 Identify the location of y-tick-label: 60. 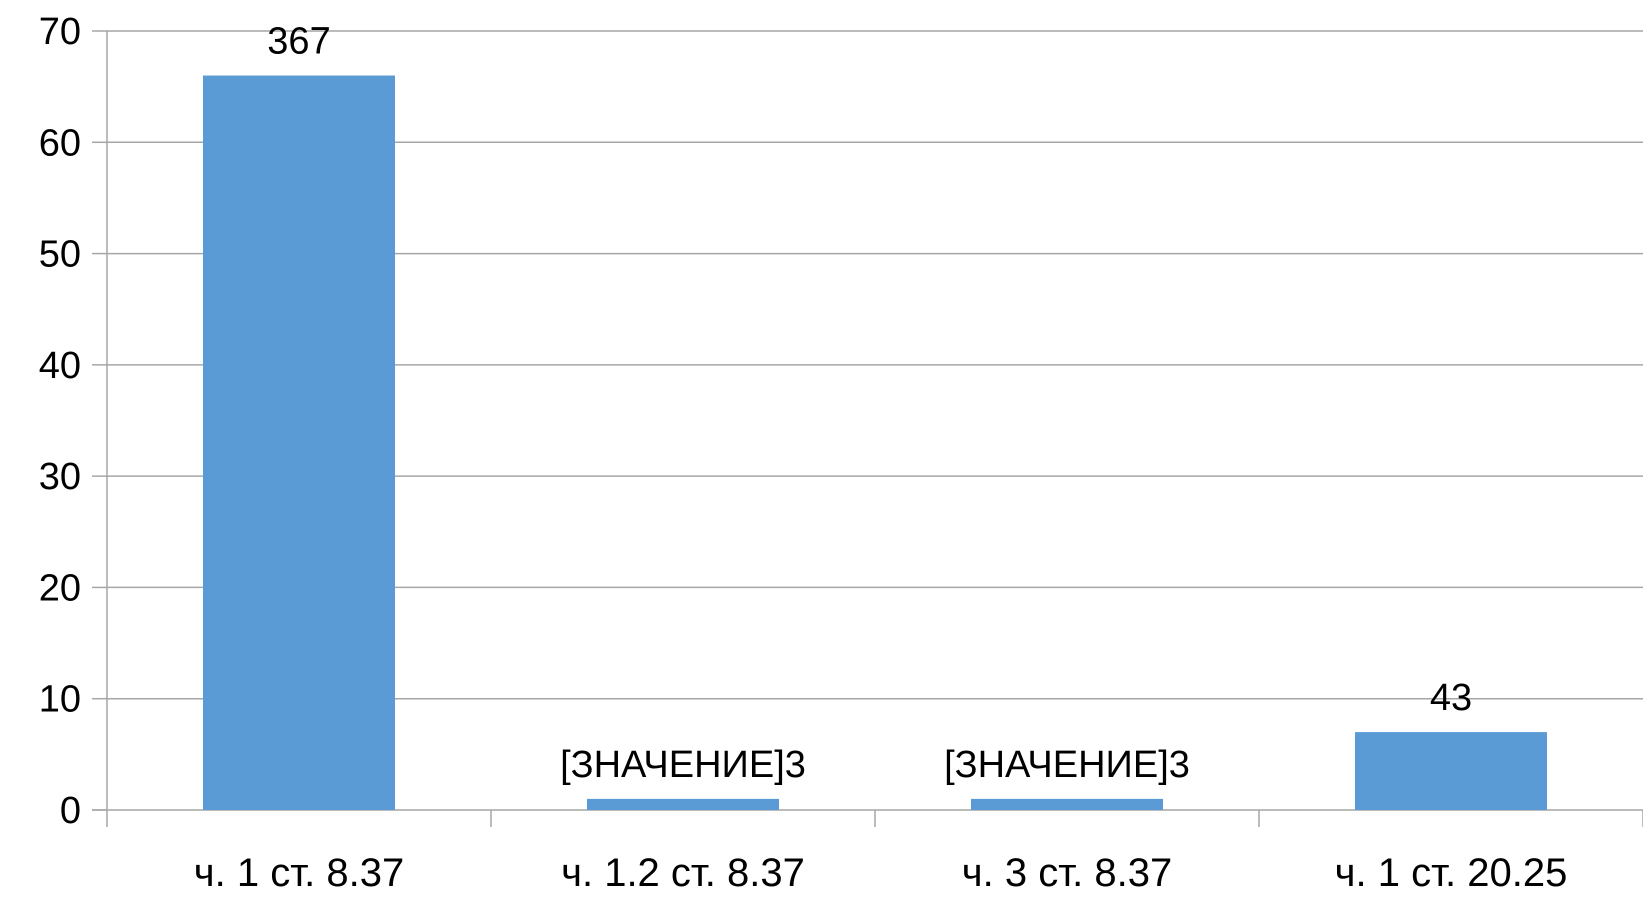
(60, 143).